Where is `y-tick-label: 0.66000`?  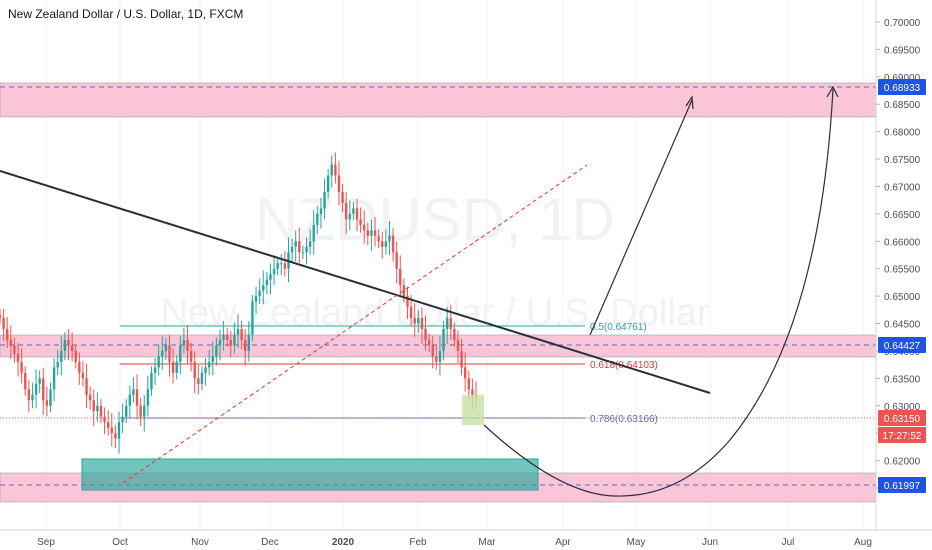
y-tick-label: 0.66000 is located at coordinates (902, 242).